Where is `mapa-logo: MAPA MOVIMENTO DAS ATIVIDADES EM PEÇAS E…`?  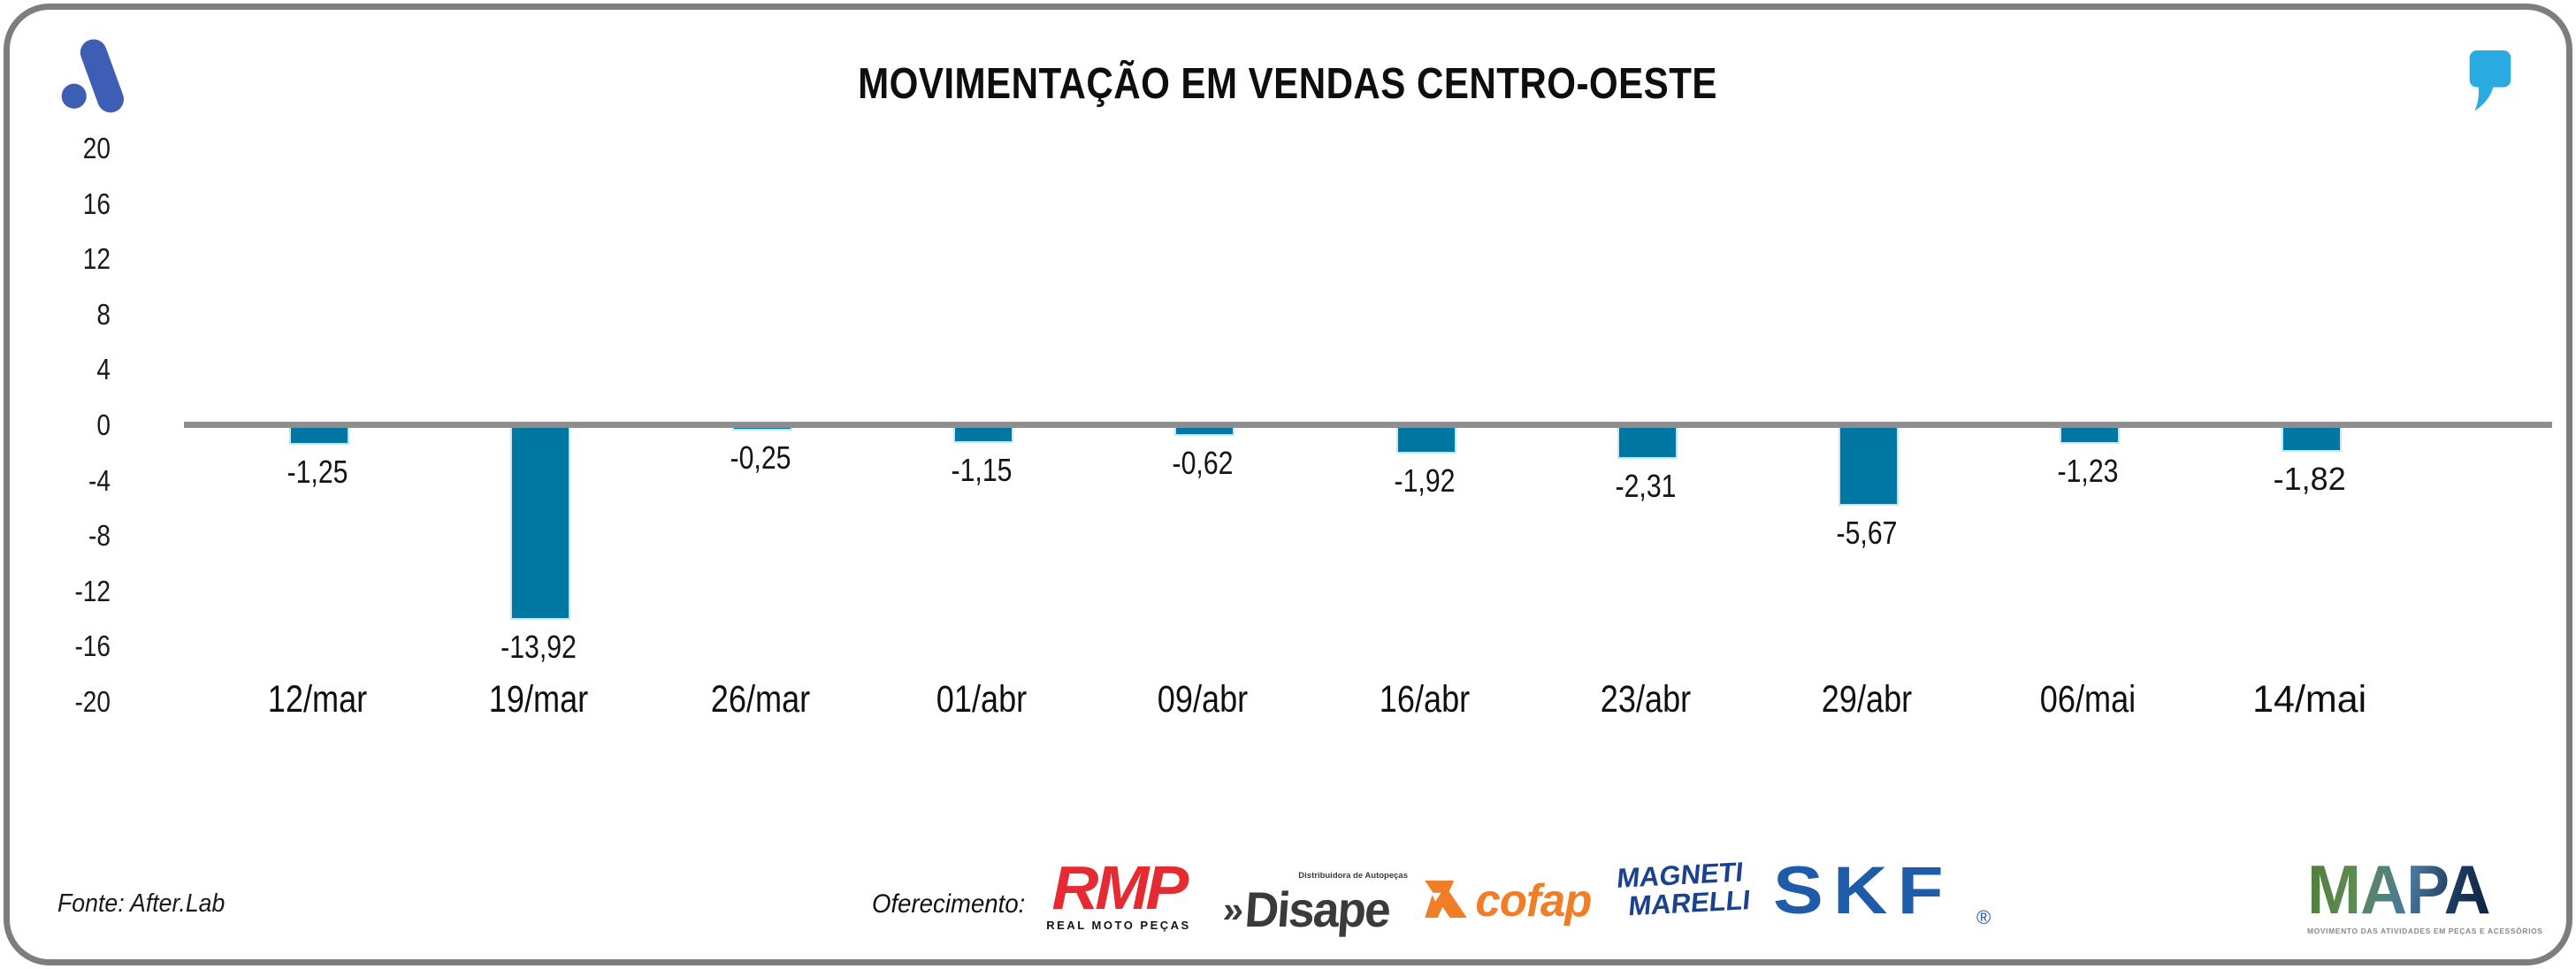
mapa-logo: MAPA MOVIMENTO DAS ATIVIDADES EM PEÇAS E… is located at coordinates (2425, 893).